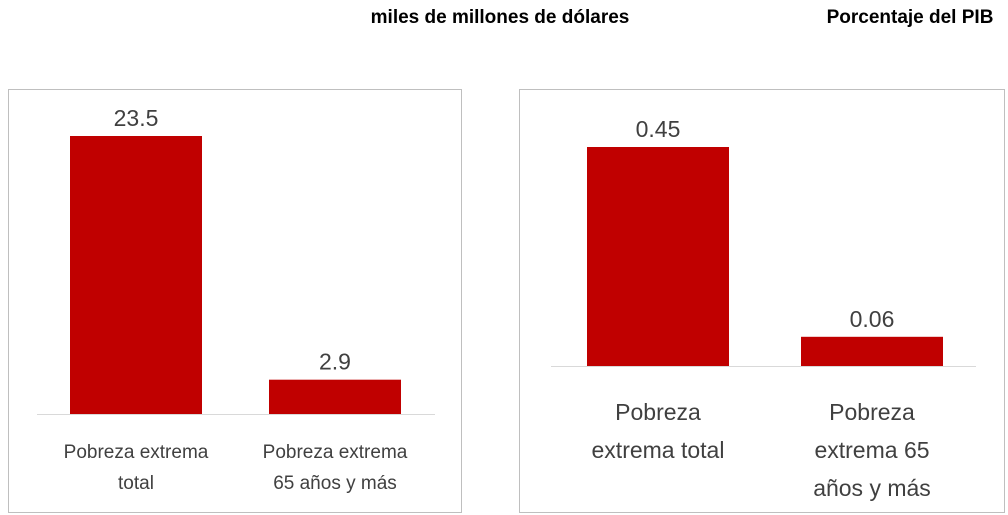 Image resolution: width=1008 pixels, height=515 pixels. What do you see at coordinates (500, 17) in the screenshot?
I see `left-chart-unit-heading: miles de millones de dólares` at bounding box center [500, 17].